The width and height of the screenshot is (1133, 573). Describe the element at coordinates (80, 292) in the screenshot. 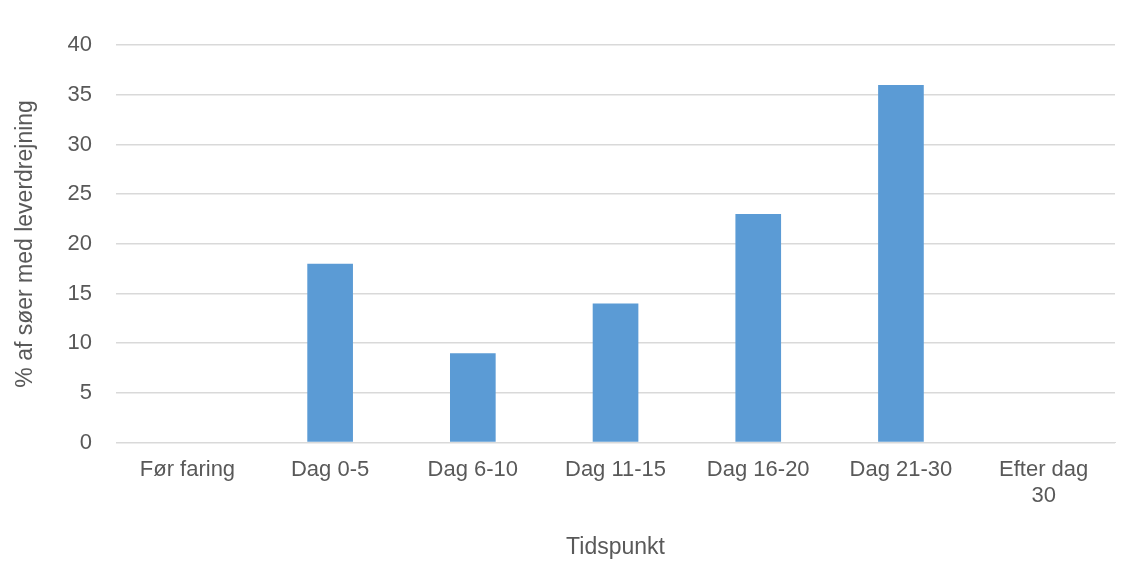

I see `y-tick-label: 15` at that location.